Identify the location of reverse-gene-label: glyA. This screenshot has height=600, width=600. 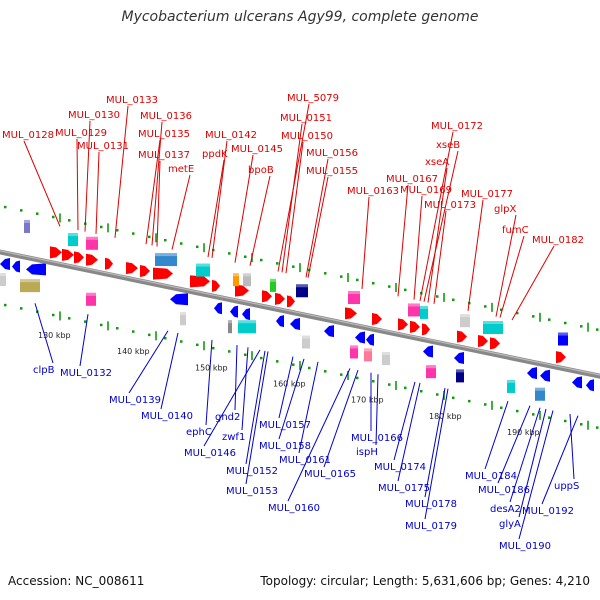
(510, 524).